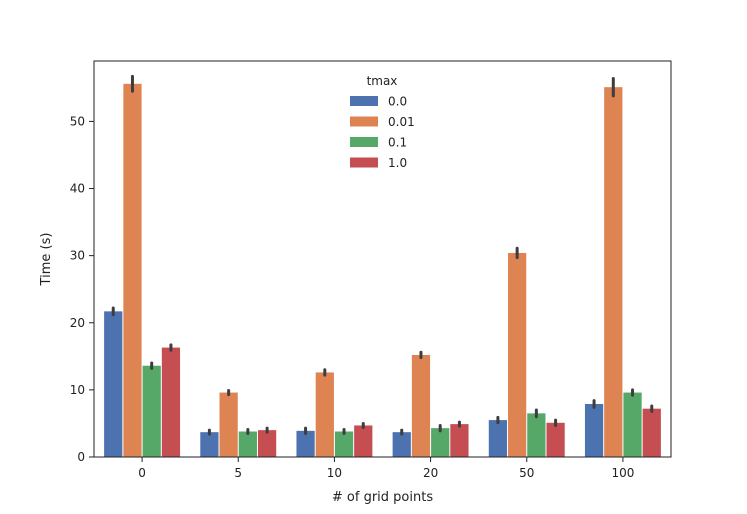  I want to click on legend-swatch-0.01, so click(364, 121).